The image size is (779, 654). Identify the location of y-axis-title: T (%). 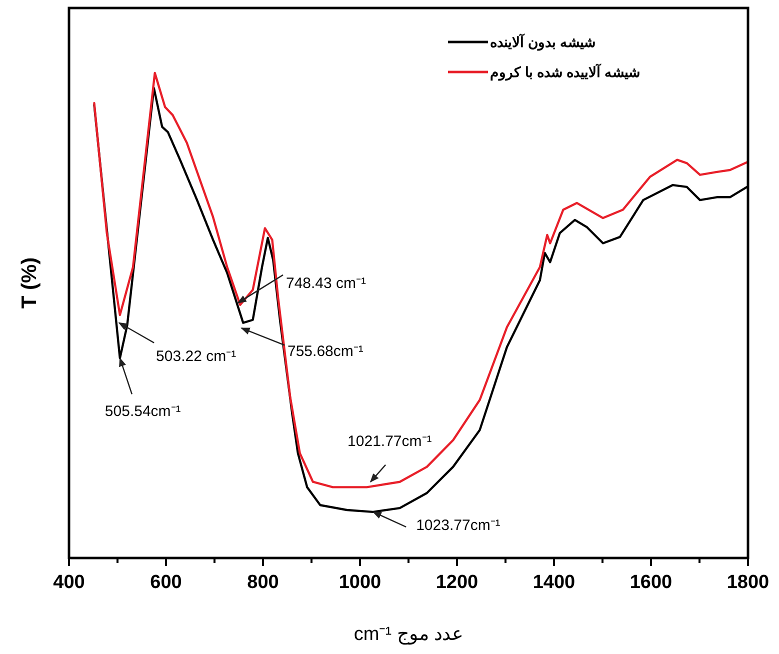
(29, 283).